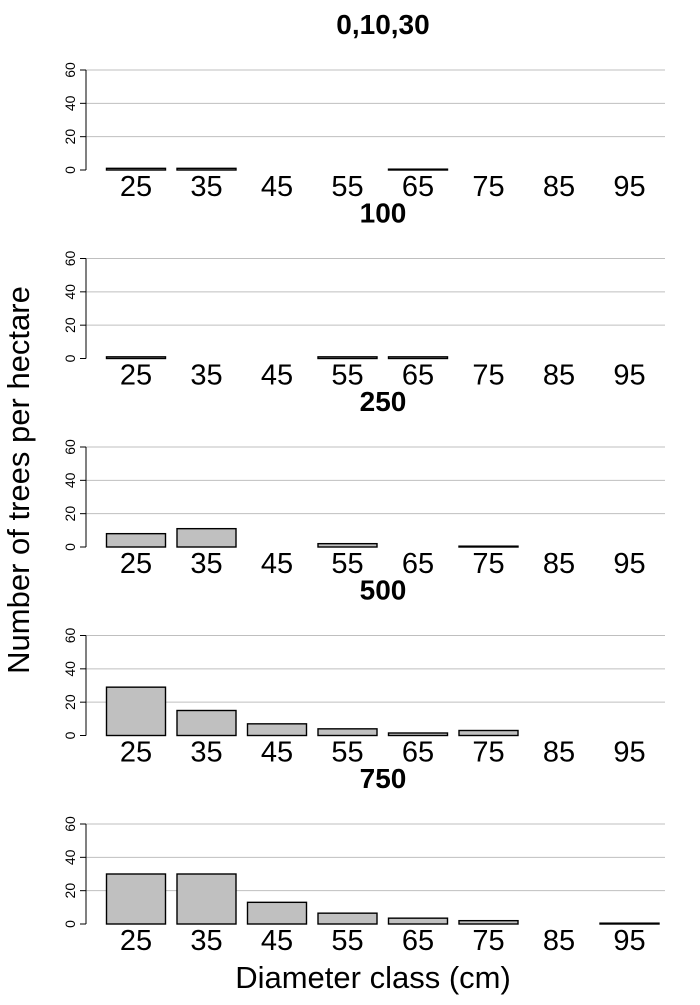  Describe the element at coordinates (383, 778) in the screenshot. I see `panel-title: 750` at that location.